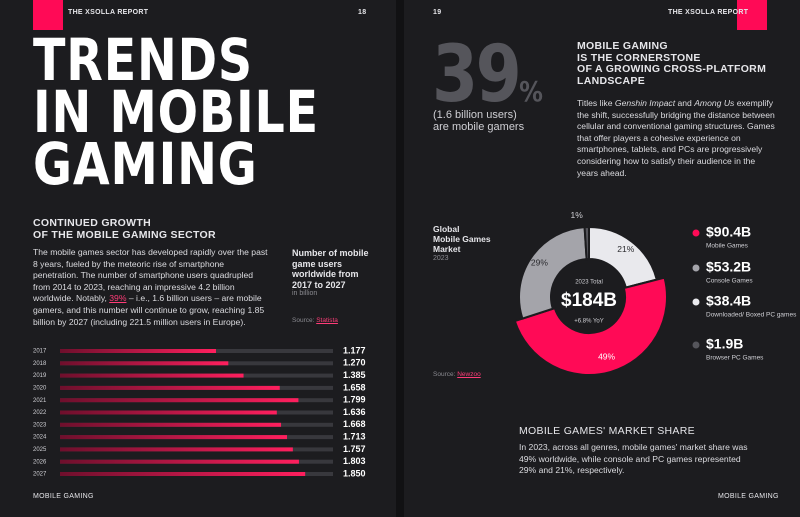 The height and width of the screenshot is (517, 800). I want to click on value-label: 1.850, so click(354, 473).